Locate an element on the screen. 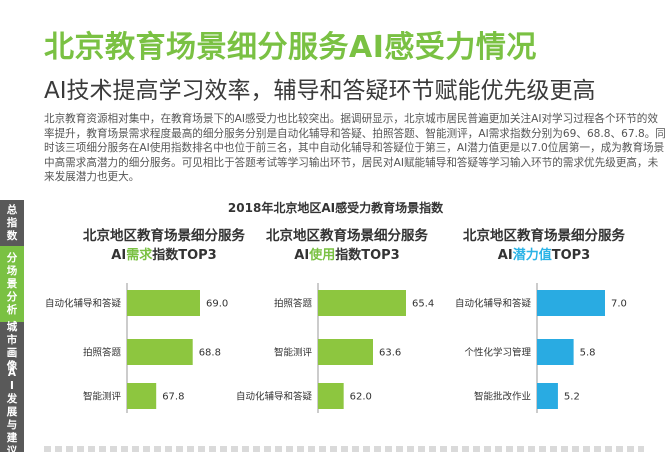  panel-2-subtitle: AI使用指数TOP3 is located at coordinates (347, 255).